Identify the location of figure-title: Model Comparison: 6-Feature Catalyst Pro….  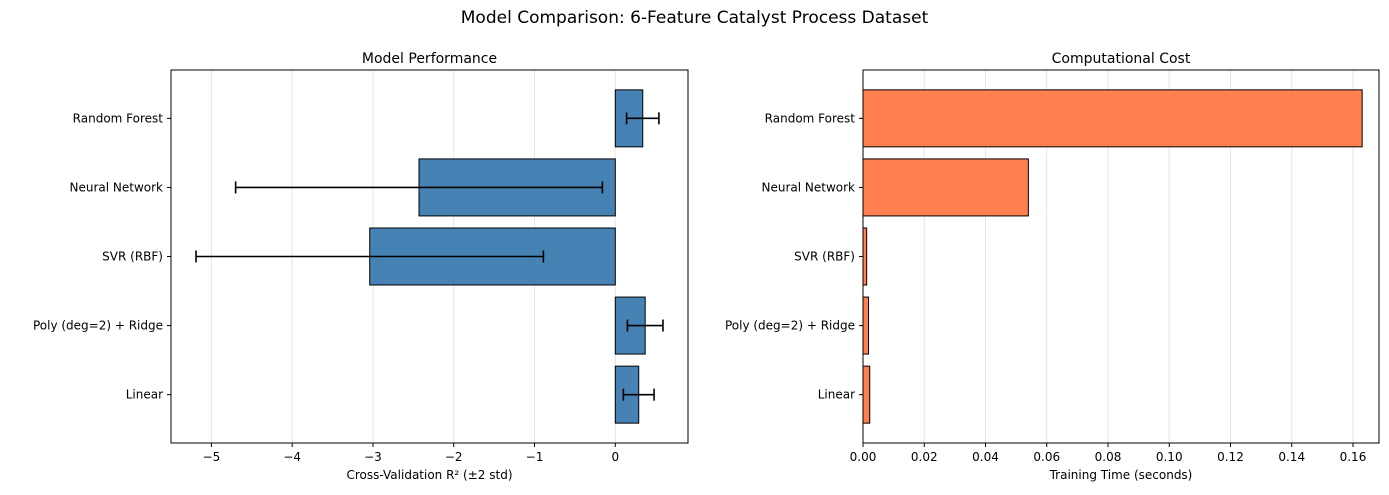
(694, 18).